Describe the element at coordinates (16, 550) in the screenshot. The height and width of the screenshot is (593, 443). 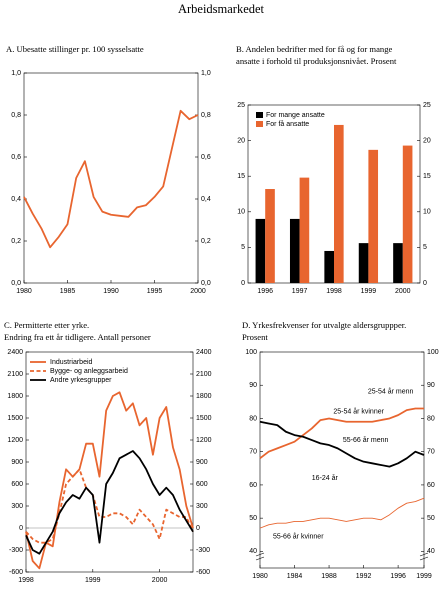
I see `y-tick-label: -300` at that location.